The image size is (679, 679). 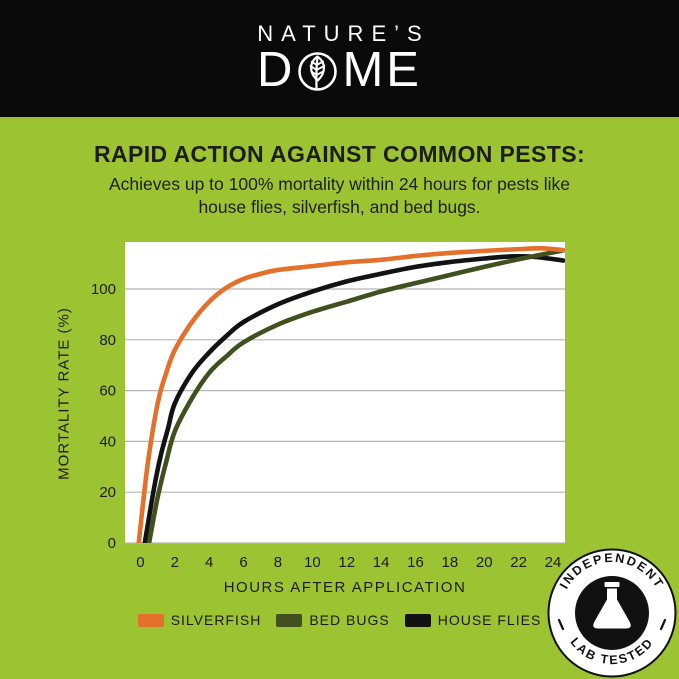 What do you see at coordinates (484, 562) in the screenshot?
I see `x-tick-label: 20` at bounding box center [484, 562].